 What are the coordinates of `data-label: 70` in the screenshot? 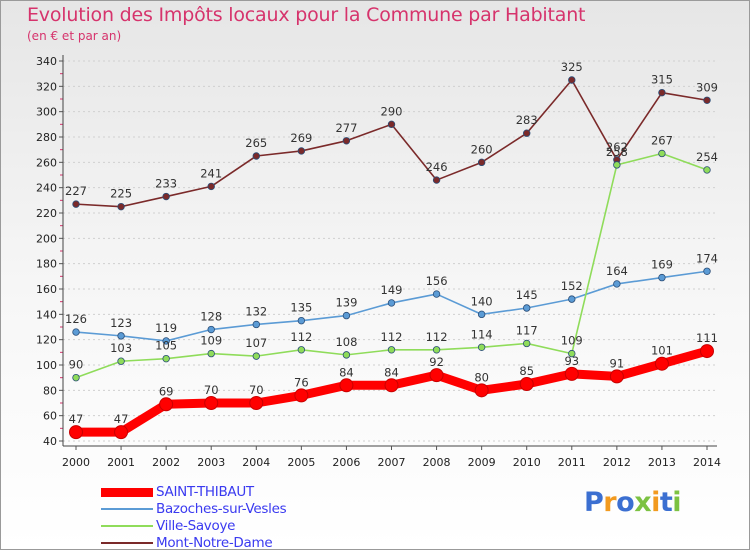 It's located at (211, 390).